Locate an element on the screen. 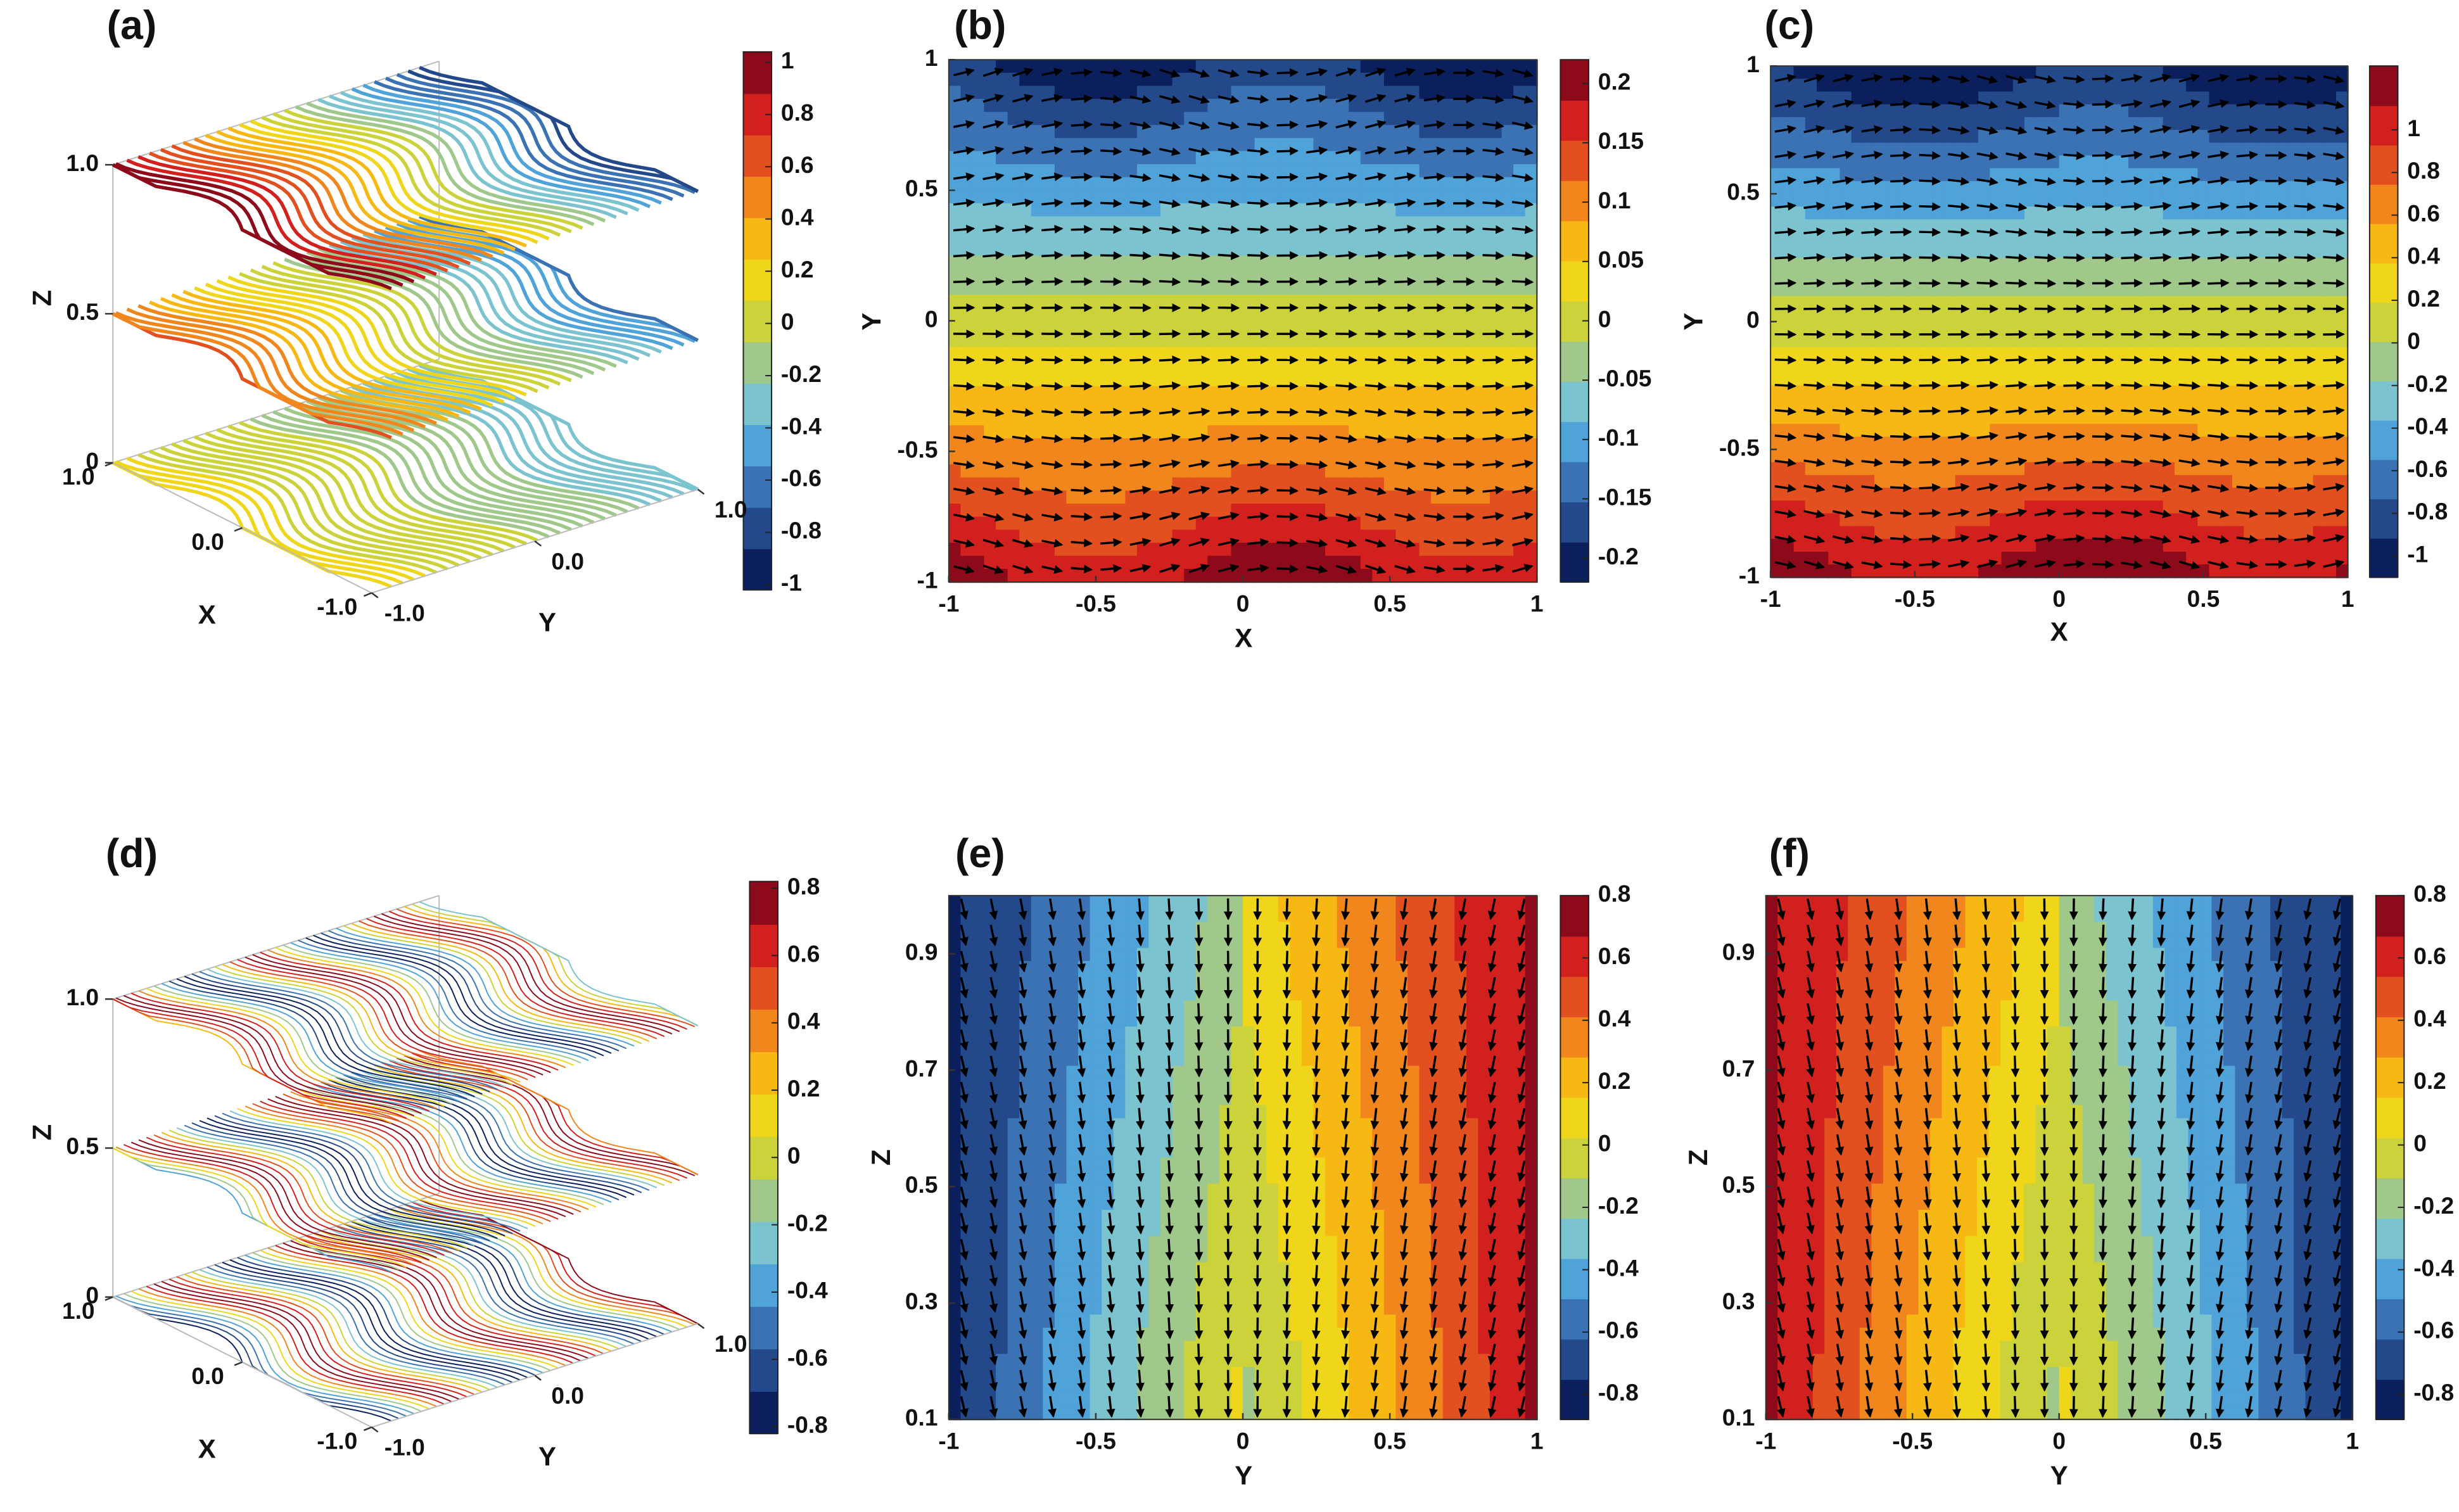 This screenshot has height=1512, width=2459. z-tick-label: 0 is located at coordinates (92, 460).